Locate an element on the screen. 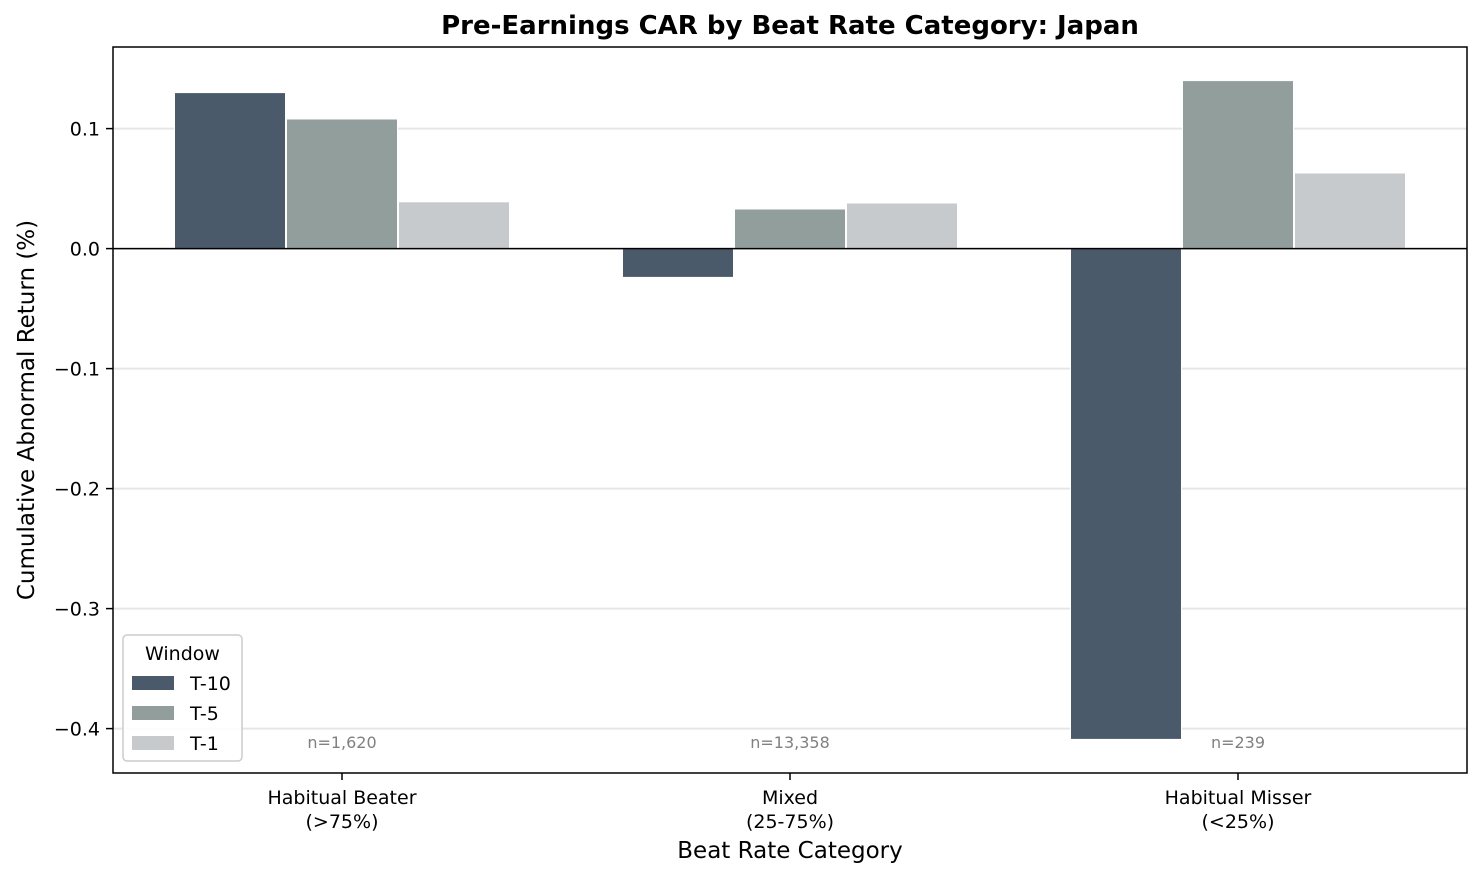 The height and width of the screenshot is (878, 1482). sample-size-label: n=239 is located at coordinates (1238, 742).